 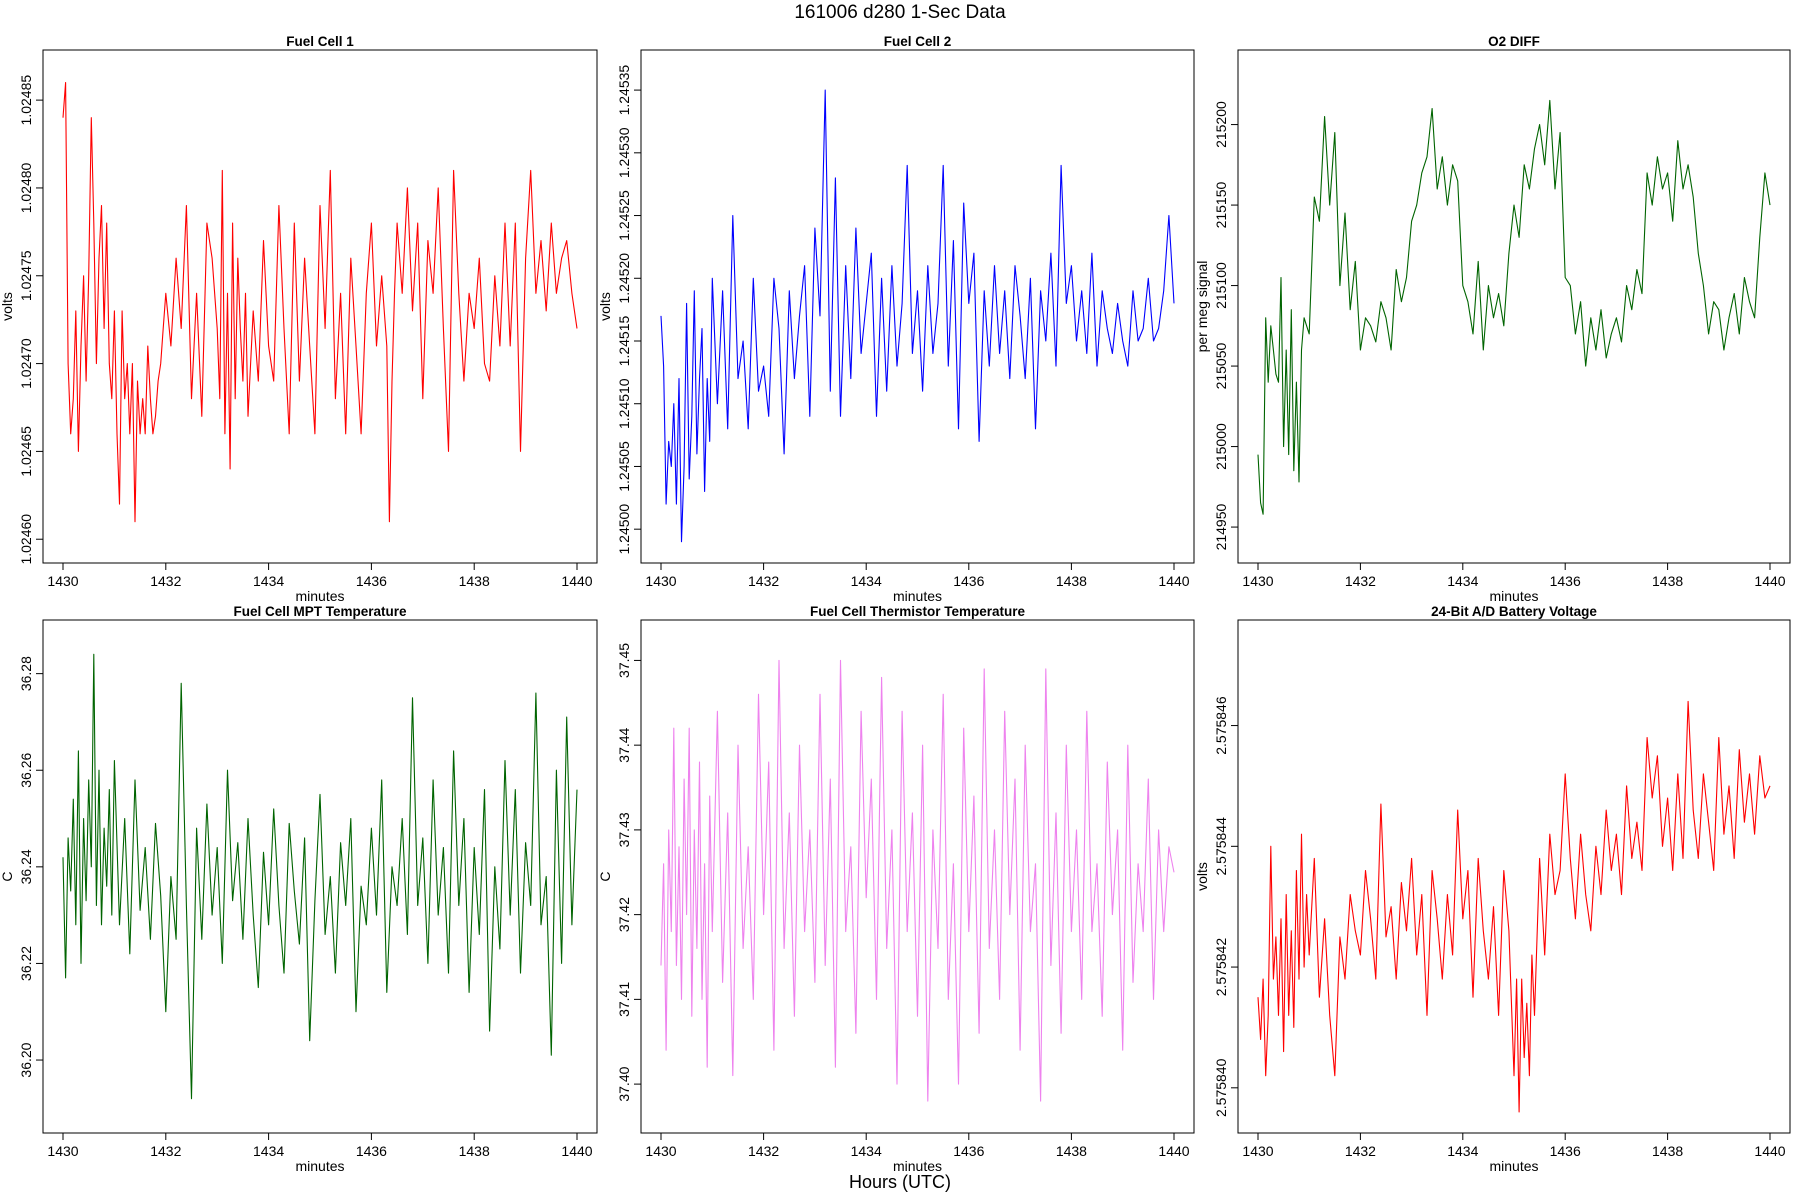 What do you see at coordinates (605, 876) in the screenshot?
I see `y-axis-label: C` at bounding box center [605, 876].